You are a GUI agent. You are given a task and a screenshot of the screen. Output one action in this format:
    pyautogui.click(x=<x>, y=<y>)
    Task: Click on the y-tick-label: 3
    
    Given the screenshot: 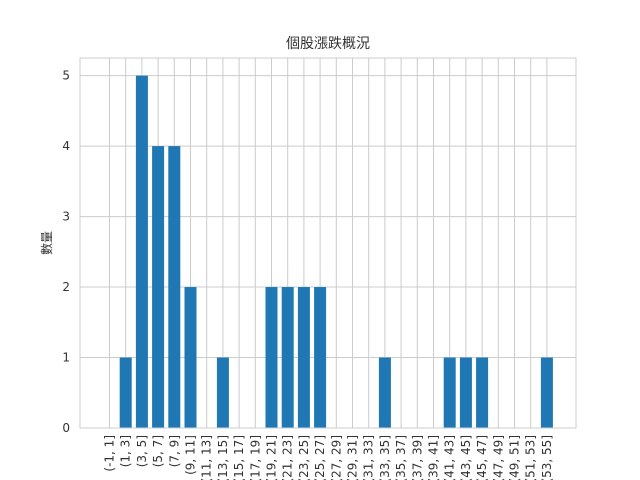 What is the action you would take?
    pyautogui.click(x=66, y=217)
    